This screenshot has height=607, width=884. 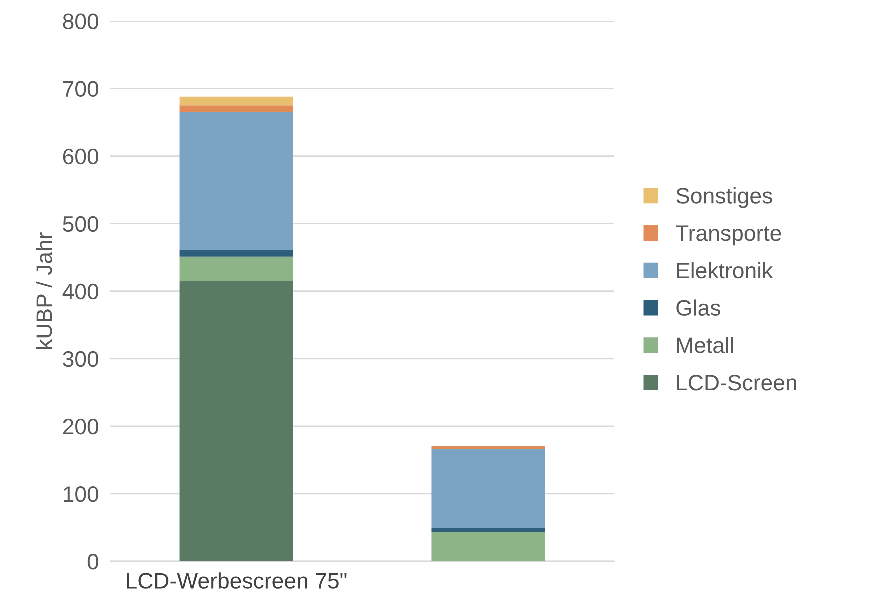 I want to click on y-tick-label: 0, so click(x=93, y=562).